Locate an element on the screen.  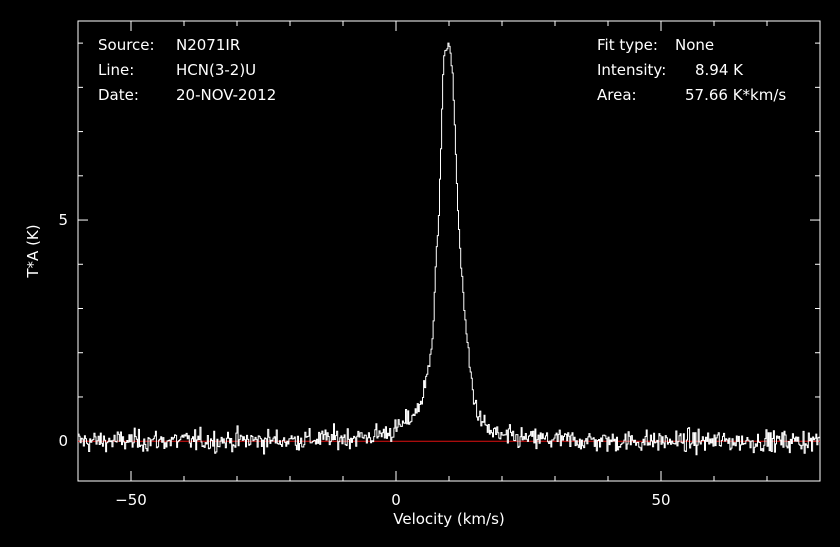
area-label: Area: is located at coordinates (617, 95).